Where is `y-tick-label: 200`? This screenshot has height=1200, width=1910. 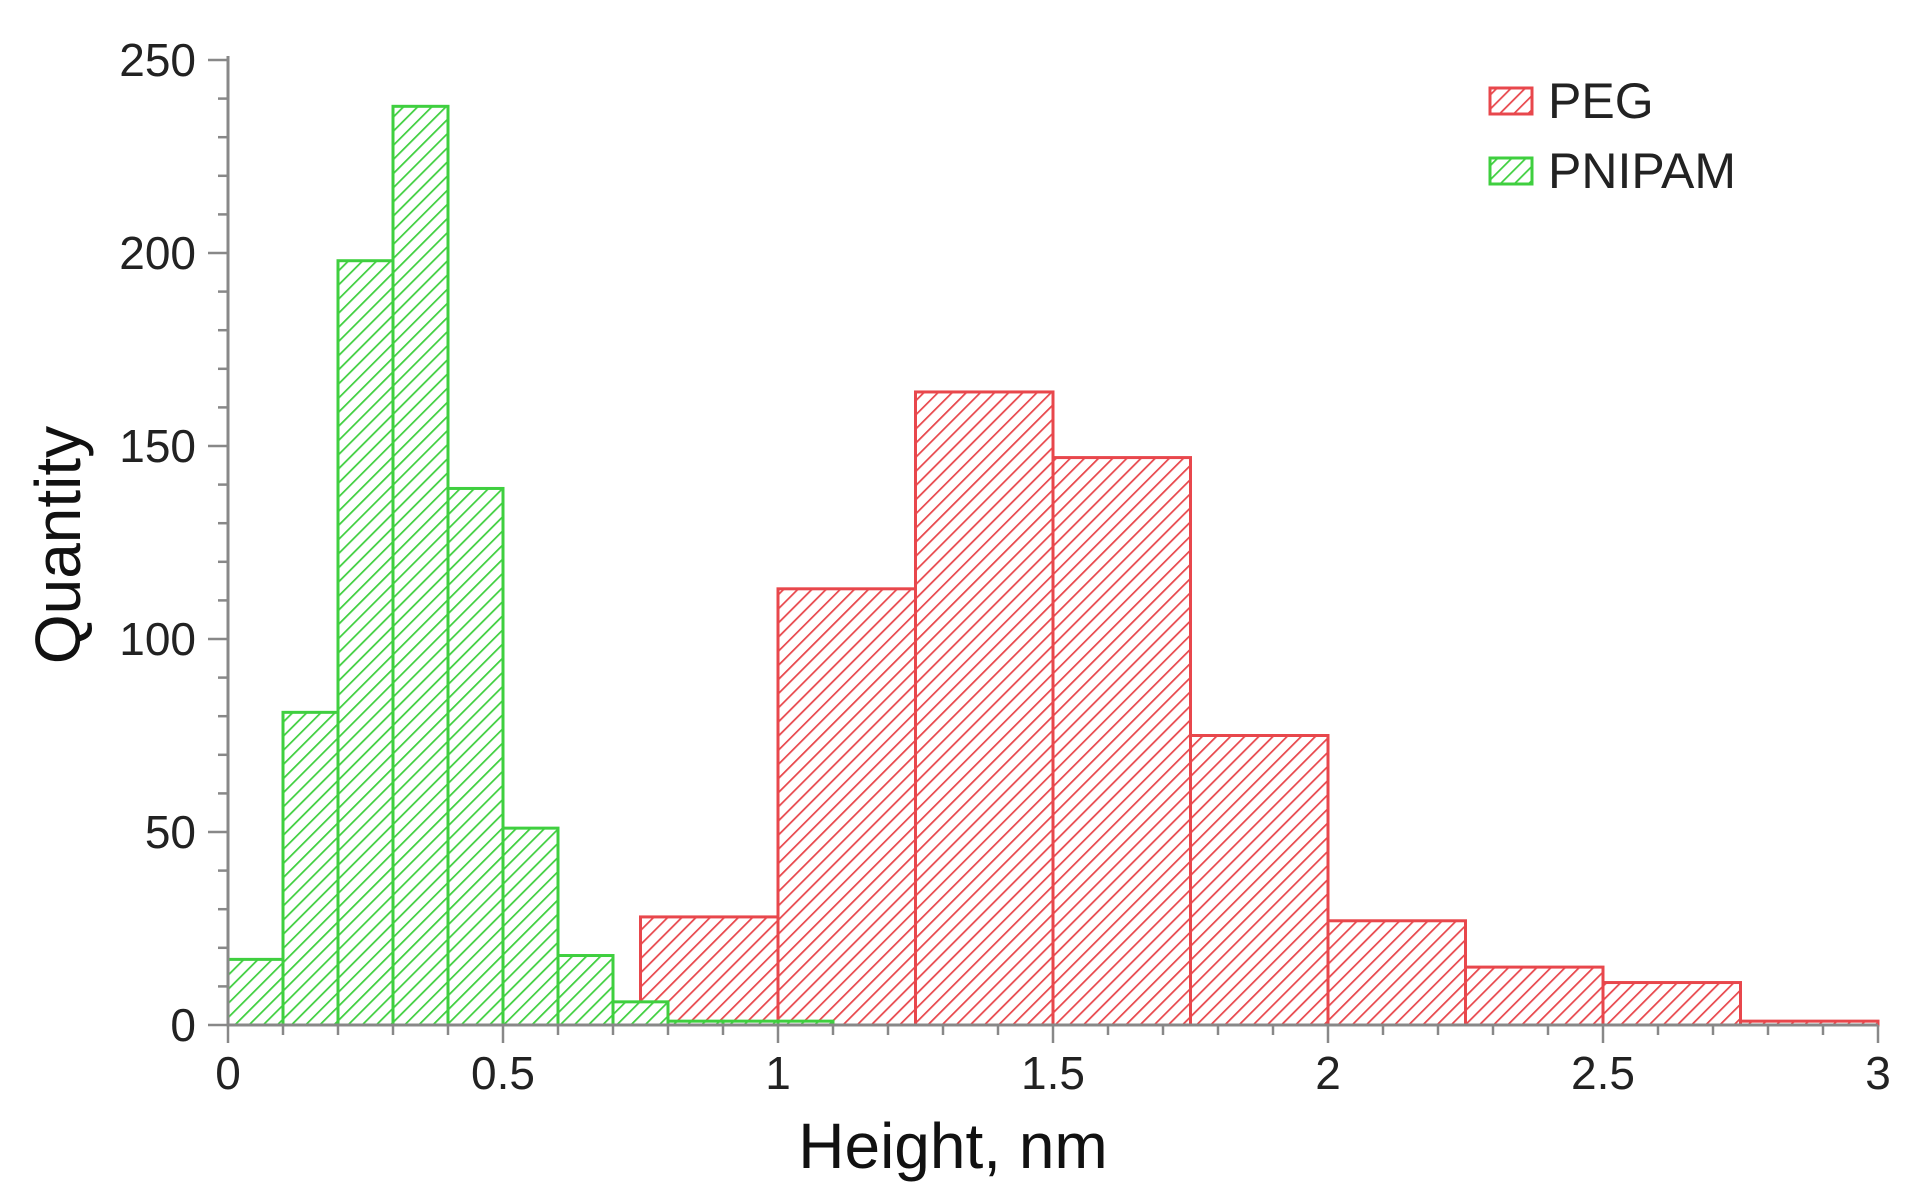 y-tick-label: 200 is located at coordinates (157, 253).